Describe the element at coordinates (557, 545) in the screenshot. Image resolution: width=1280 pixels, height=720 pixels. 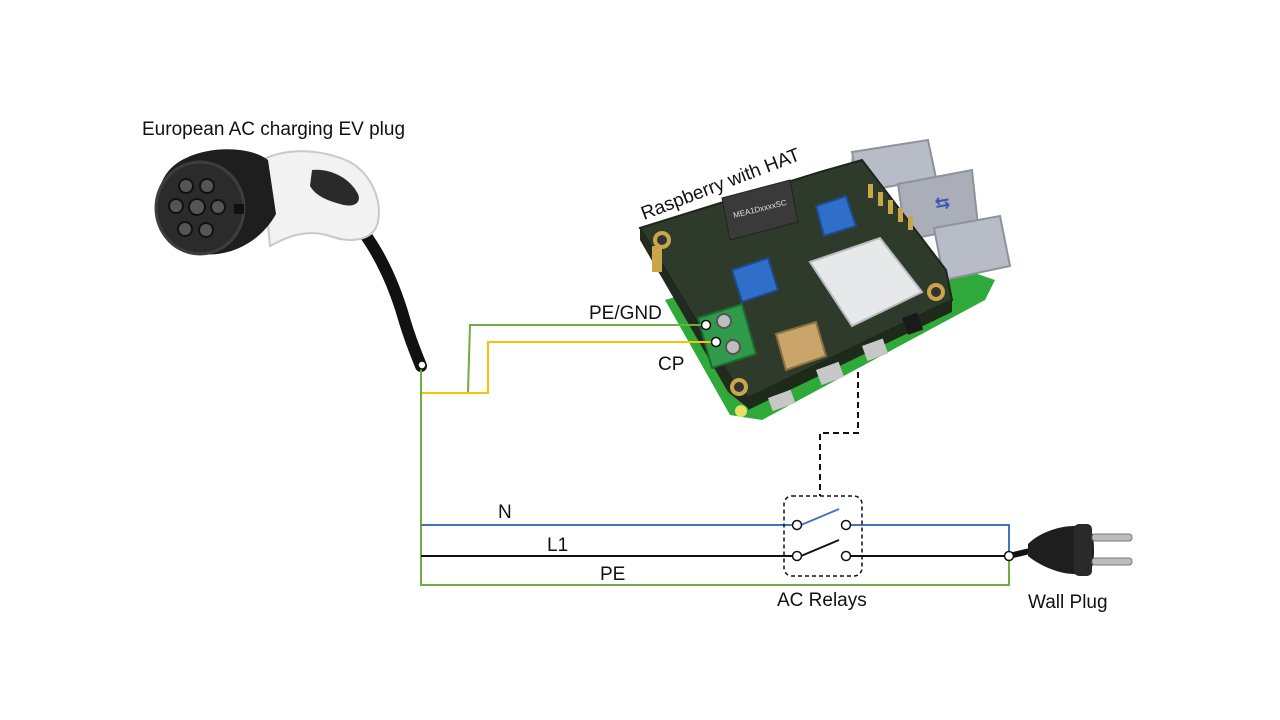
I see `l1-label: L1` at that location.